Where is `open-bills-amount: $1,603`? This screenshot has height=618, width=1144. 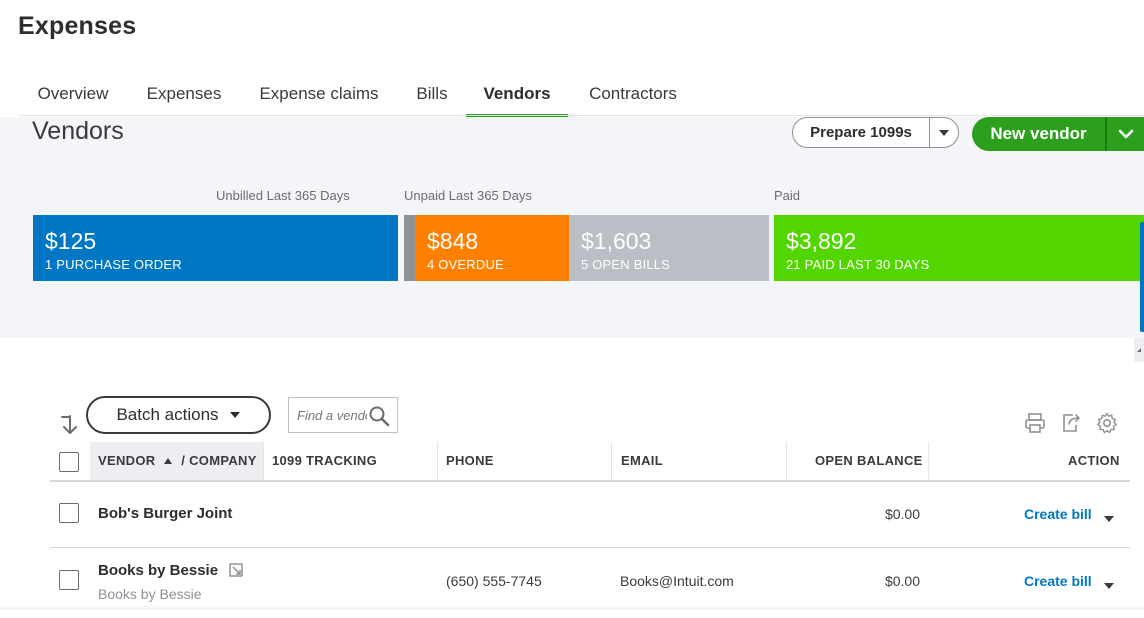
open-bills-amount: $1,603 is located at coordinates (616, 241).